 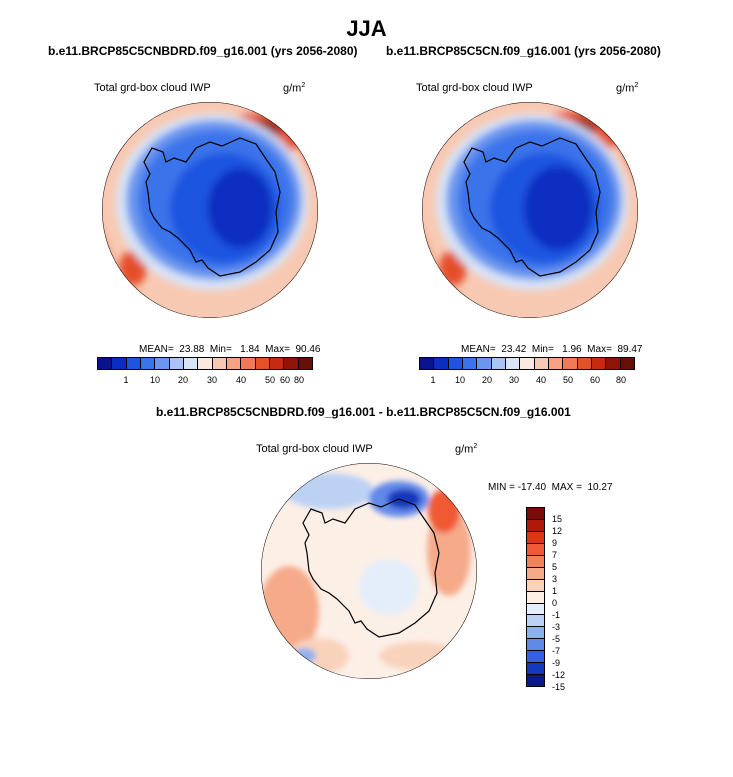 I want to click on panel-diff-units: g/m2, so click(x=466, y=449).